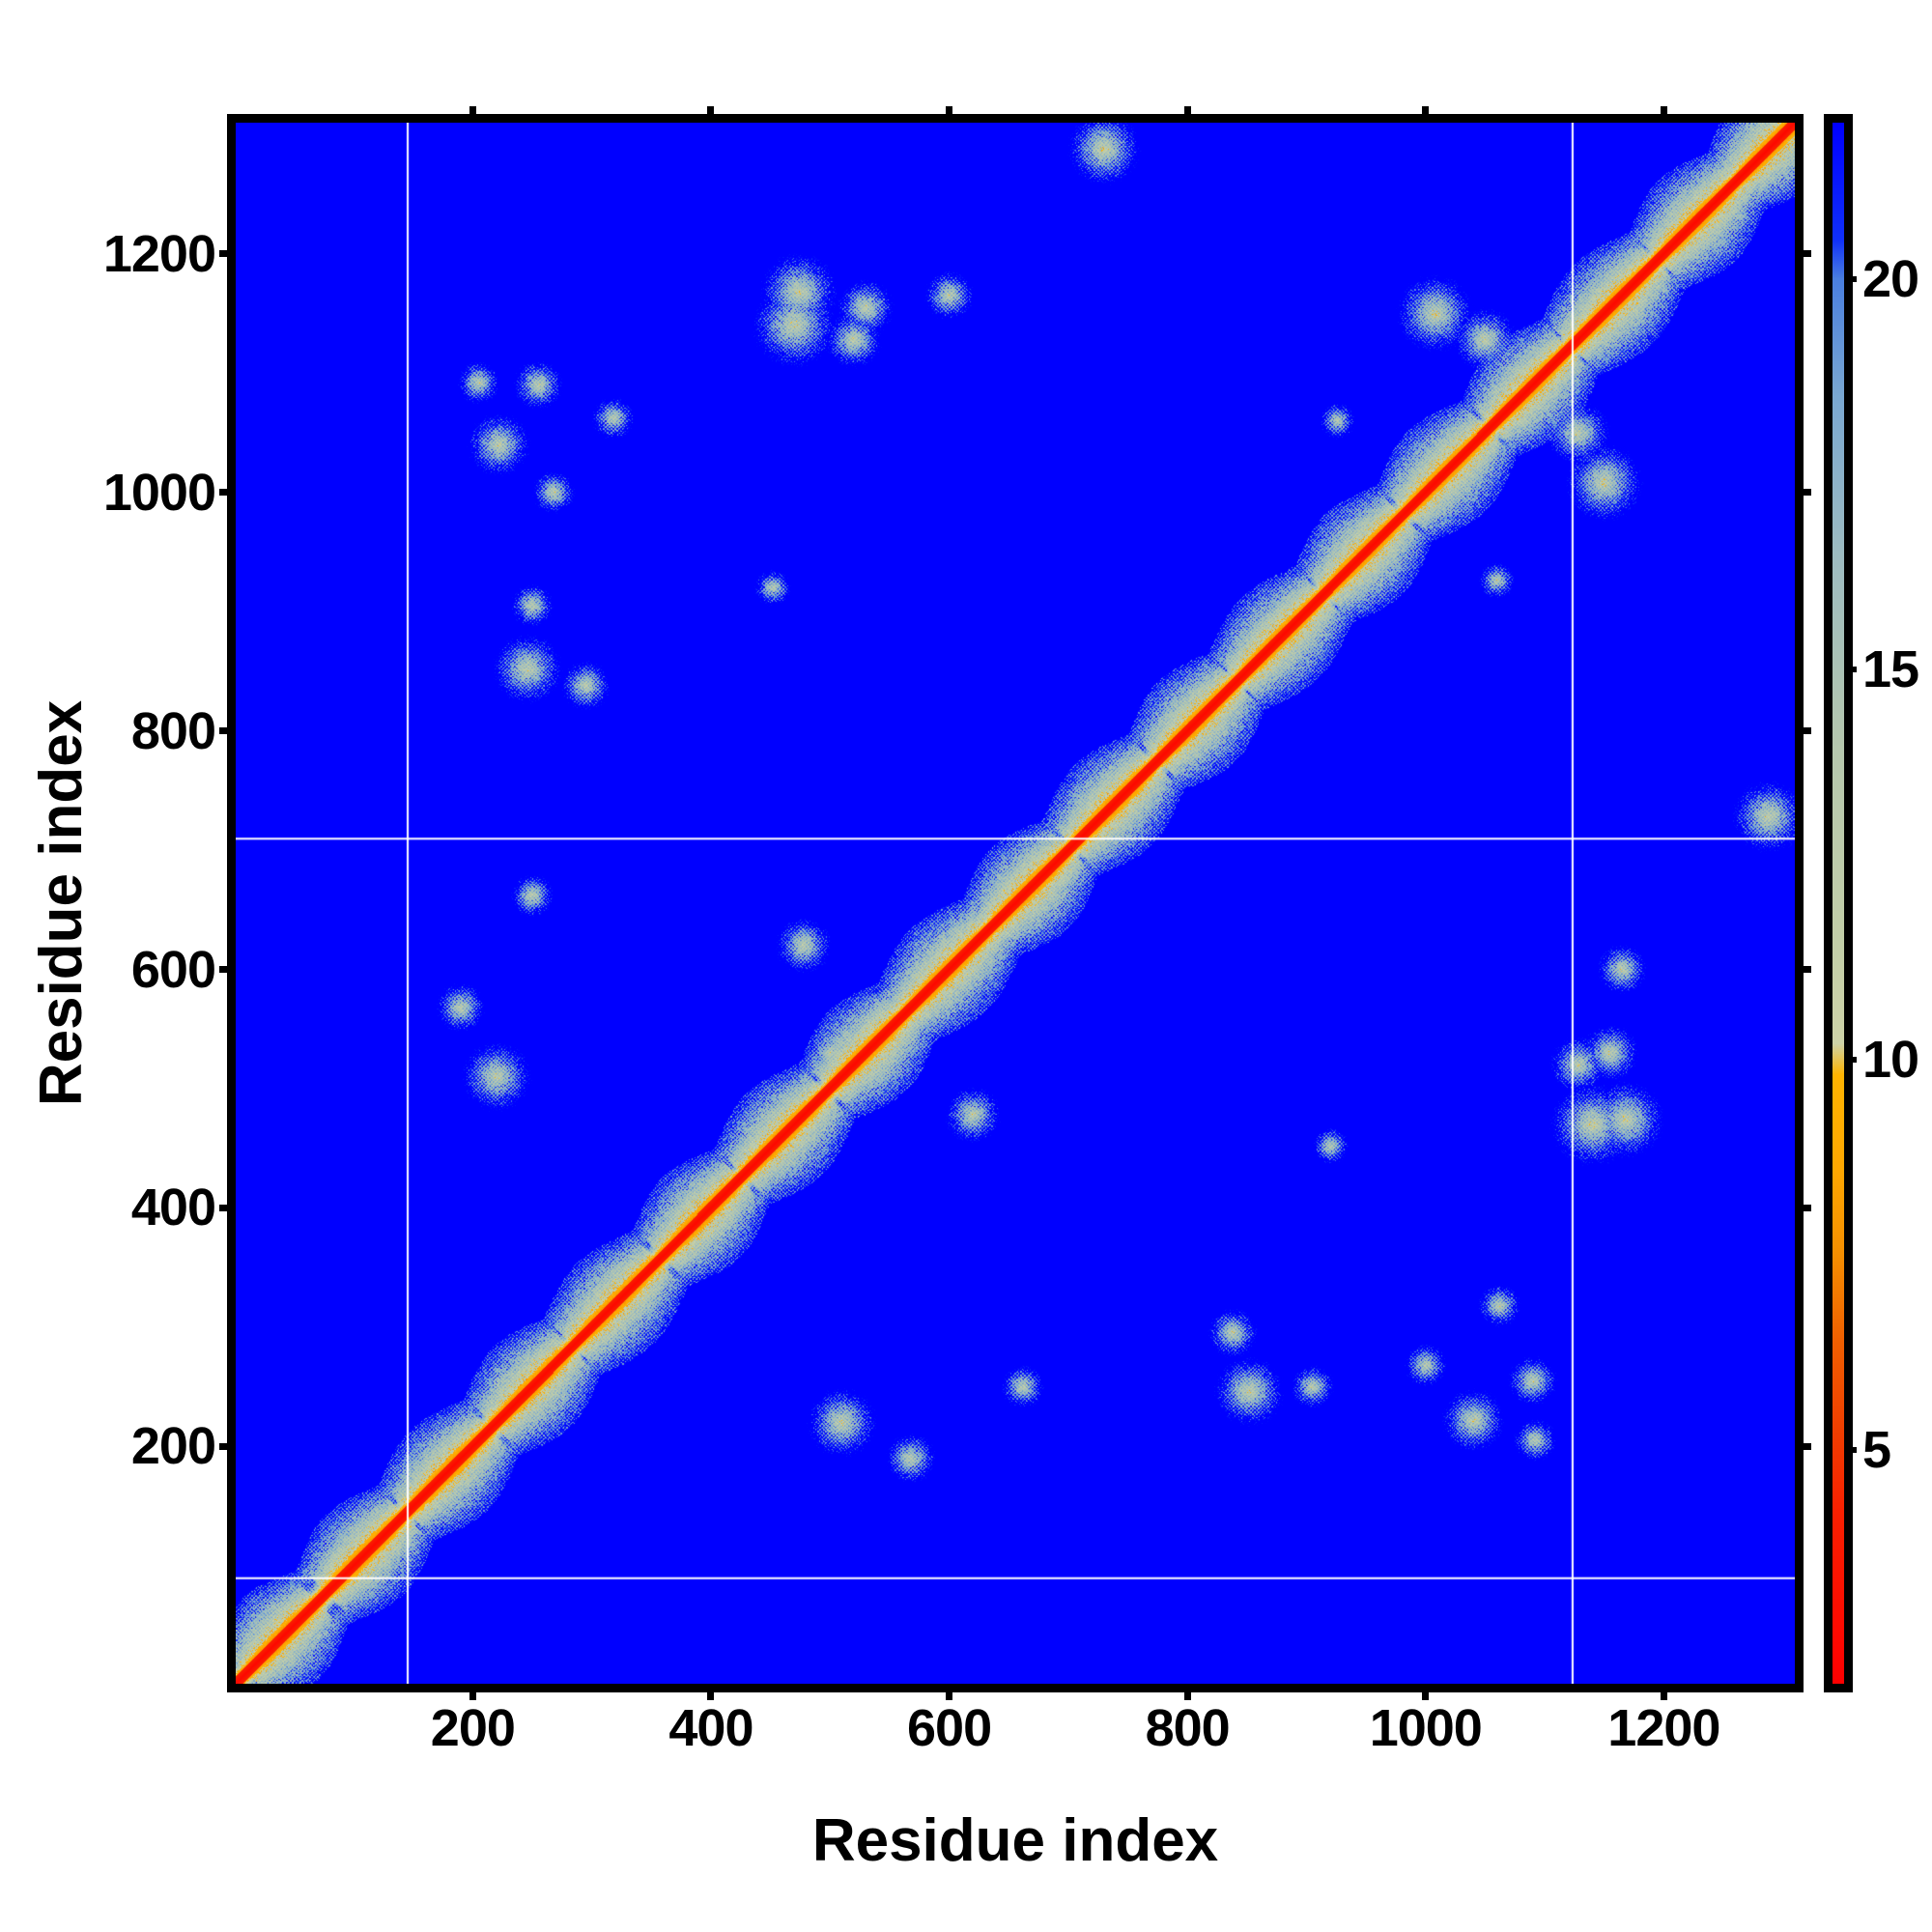 The height and width of the screenshot is (1932, 1932). I want to click on y-tick-label: 1000, so click(159, 492).